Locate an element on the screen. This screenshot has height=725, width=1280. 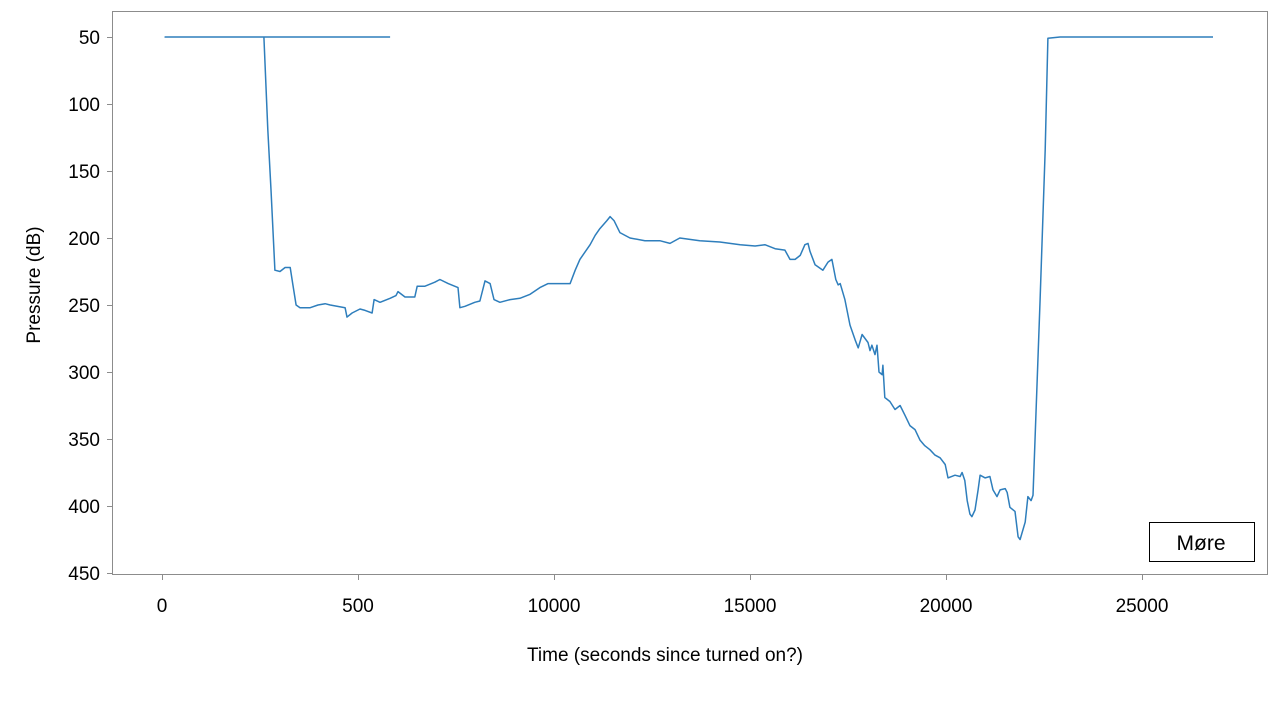
x-tick-label: 500 is located at coordinates (358, 606).